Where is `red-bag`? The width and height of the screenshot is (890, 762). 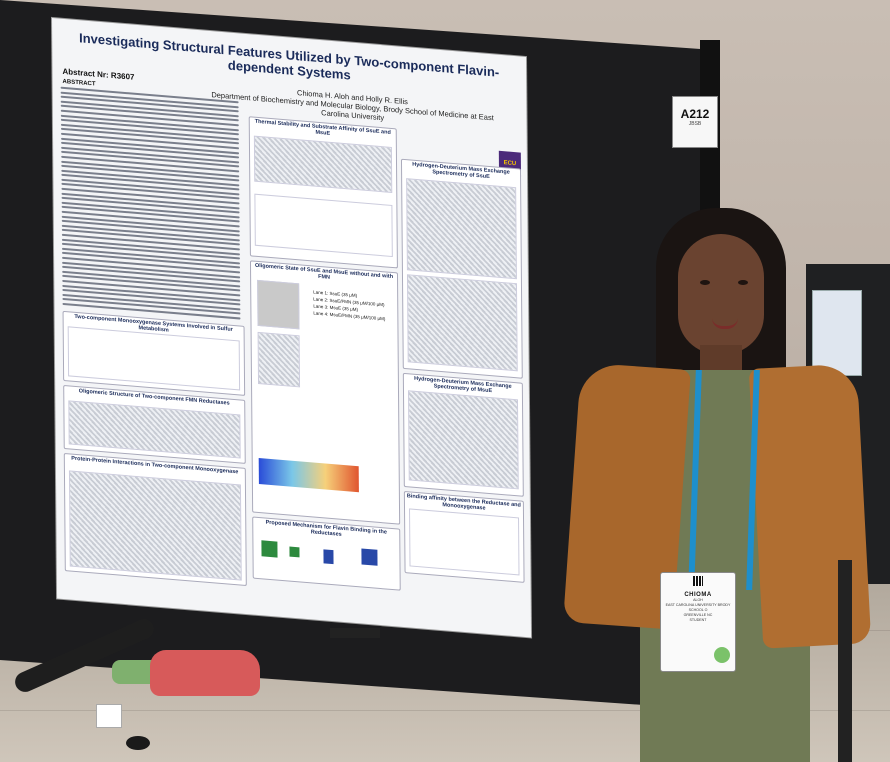 red-bag is located at coordinates (205, 673).